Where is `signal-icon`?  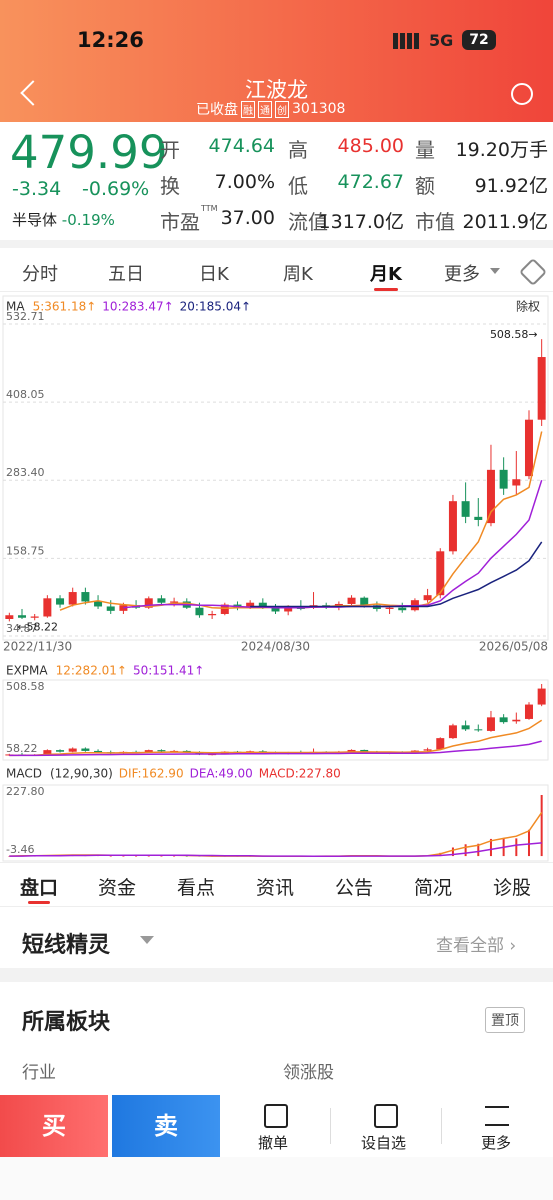 signal-icon is located at coordinates (406, 41).